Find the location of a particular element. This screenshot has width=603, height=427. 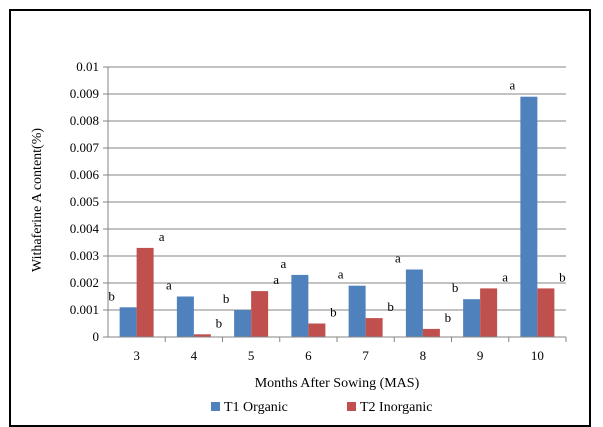

y-tick-label: 0.001 is located at coordinates (84, 309).